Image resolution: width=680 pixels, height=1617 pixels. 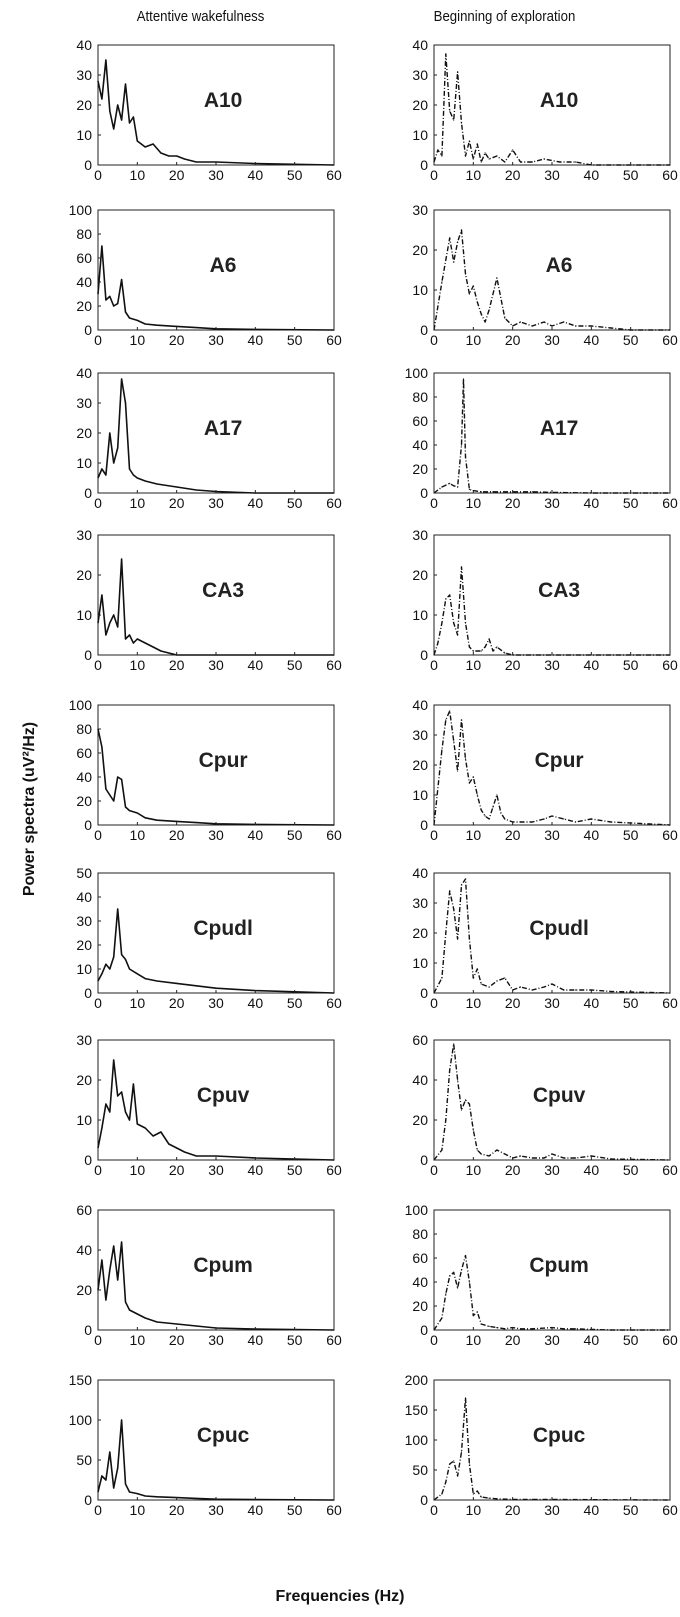 What do you see at coordinates (209, 1275) in the screenshot?
I see `panel-cpum-wake: 0 10 20 30 40 50 60 0 20 40 60 Cpum` at bounding box center [209, 1275].